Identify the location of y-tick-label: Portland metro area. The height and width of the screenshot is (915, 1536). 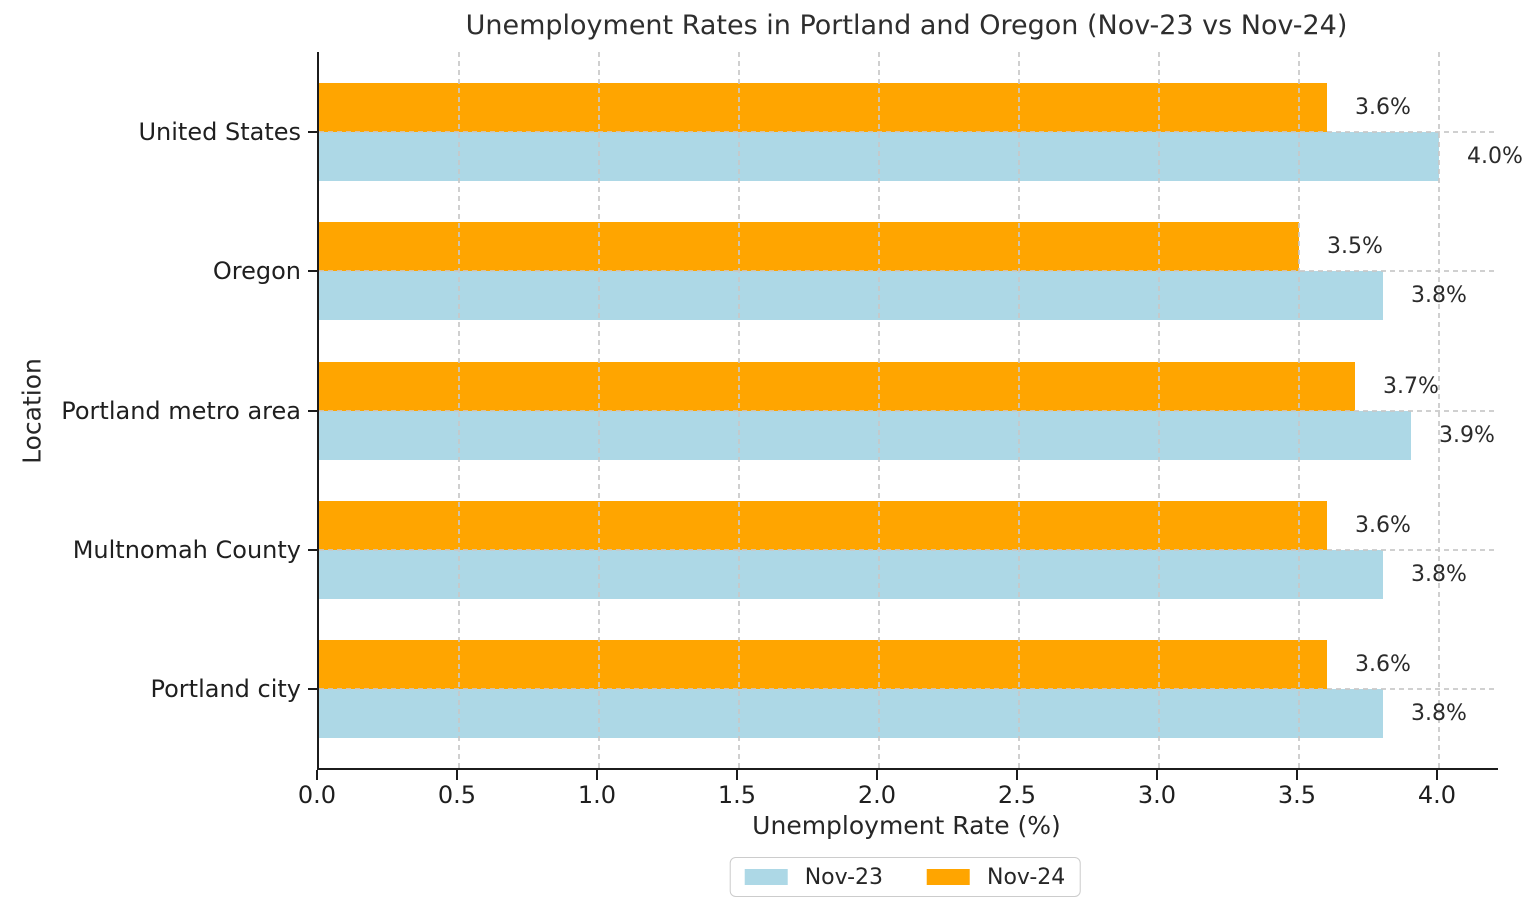
(181, 410).